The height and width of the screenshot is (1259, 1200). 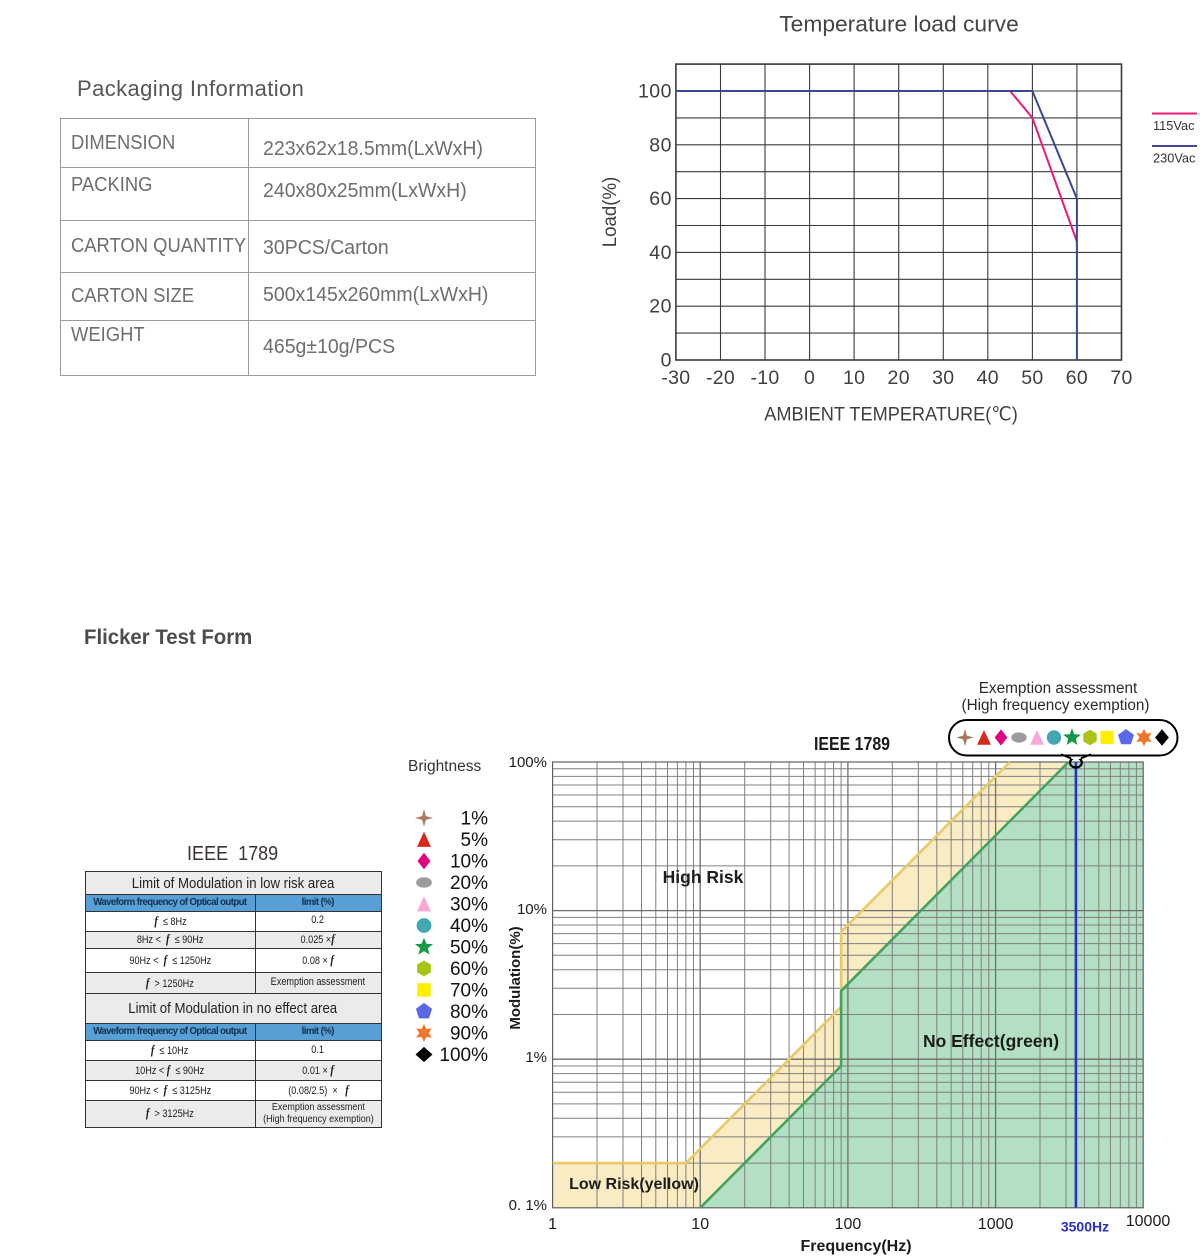 What do you see at coordinates (1032, 378) in the screenshot?
I see `svg-text: 50` at bounding box center [1032, 378].